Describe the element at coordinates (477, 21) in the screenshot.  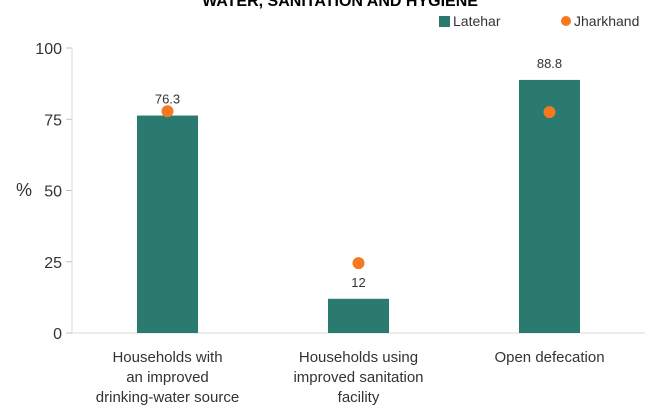
I see `legend-label-latehar: Latehar` at that location.